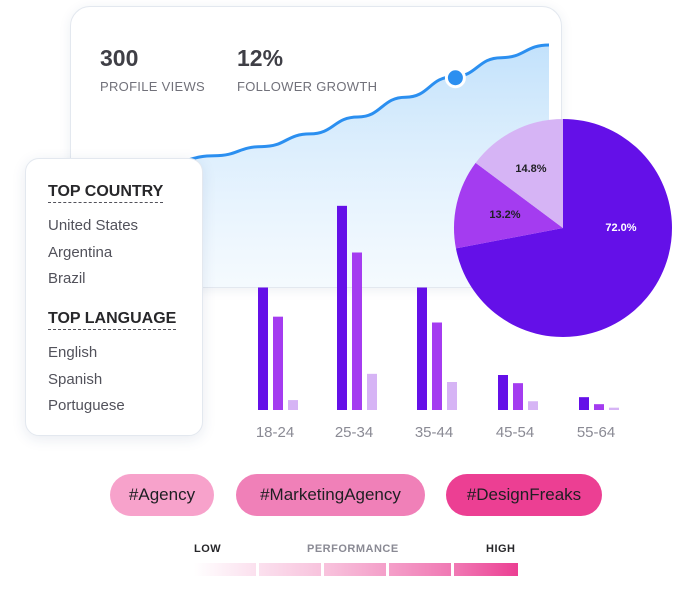  I want to click on pie-slice-label: 72.0%, so click(620, 228).